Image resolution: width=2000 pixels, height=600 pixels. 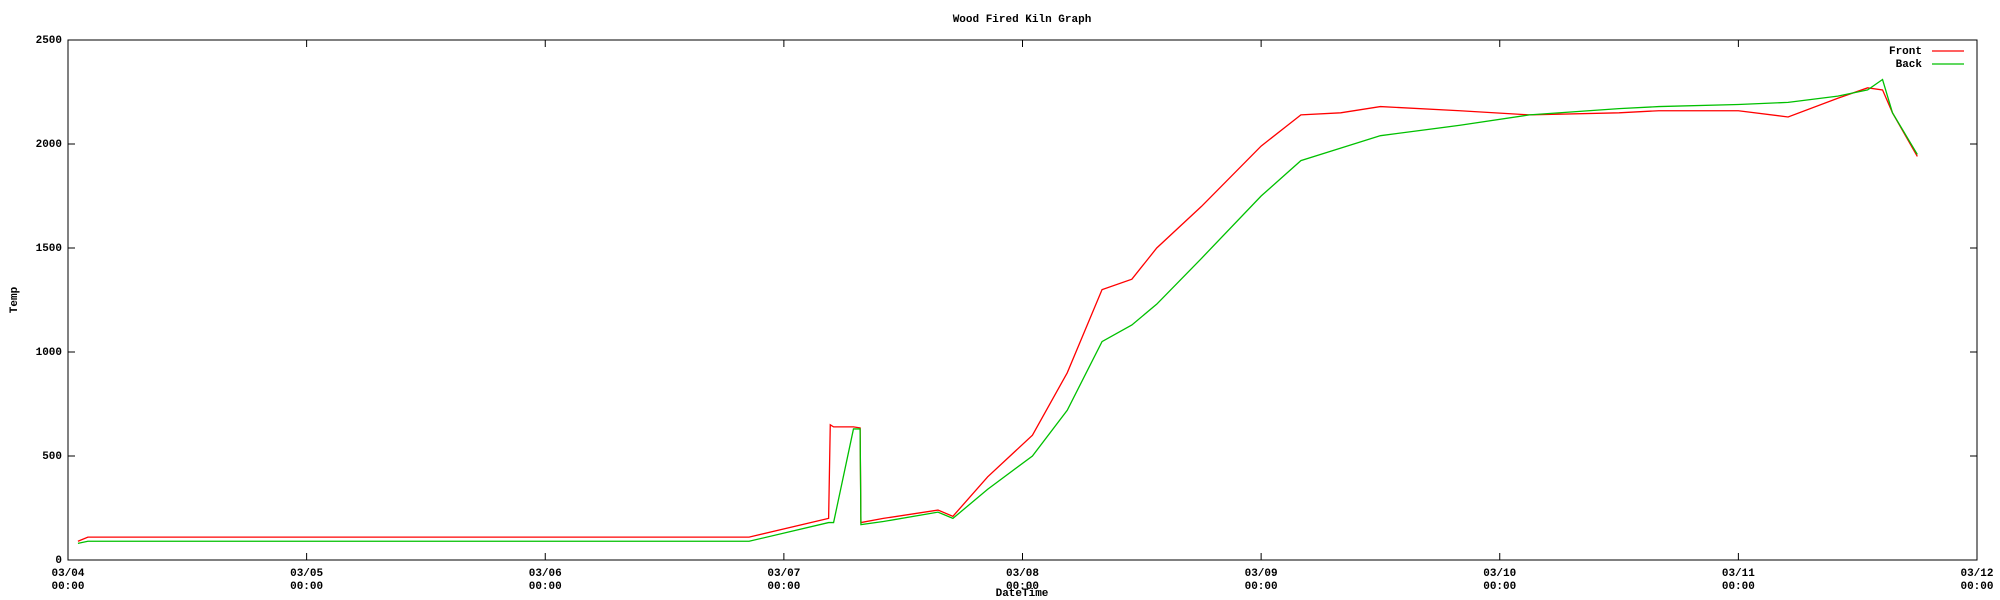 What do you see at coordinates (58, 561) in the screenshot?
I see `y-tick-label: 0` at bounding box center [58, 561].